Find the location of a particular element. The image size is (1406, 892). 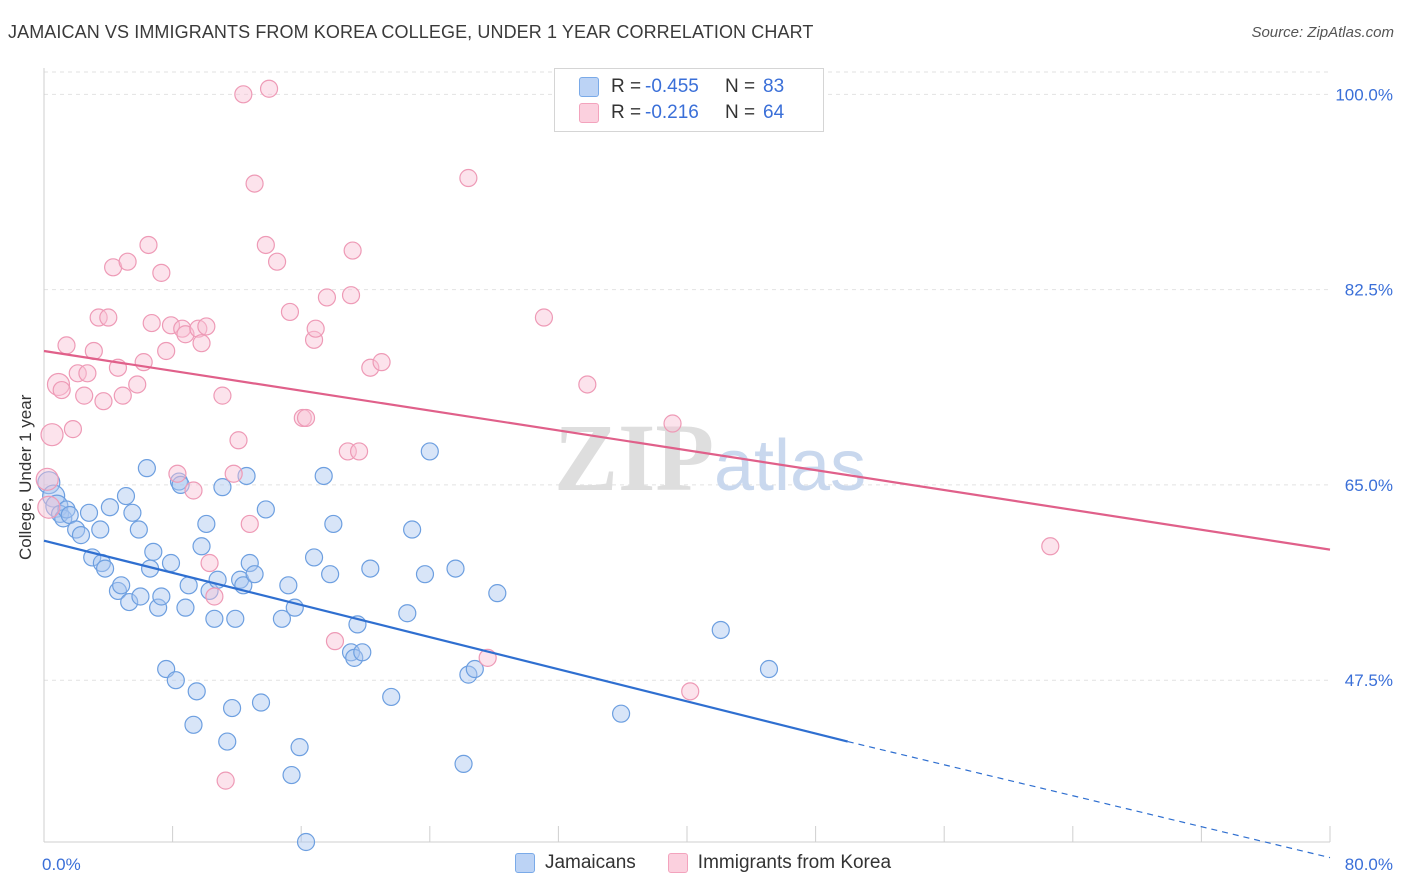

series-legend: Jamaicans Immigrants from Korea is located at coordinates (703, 863).